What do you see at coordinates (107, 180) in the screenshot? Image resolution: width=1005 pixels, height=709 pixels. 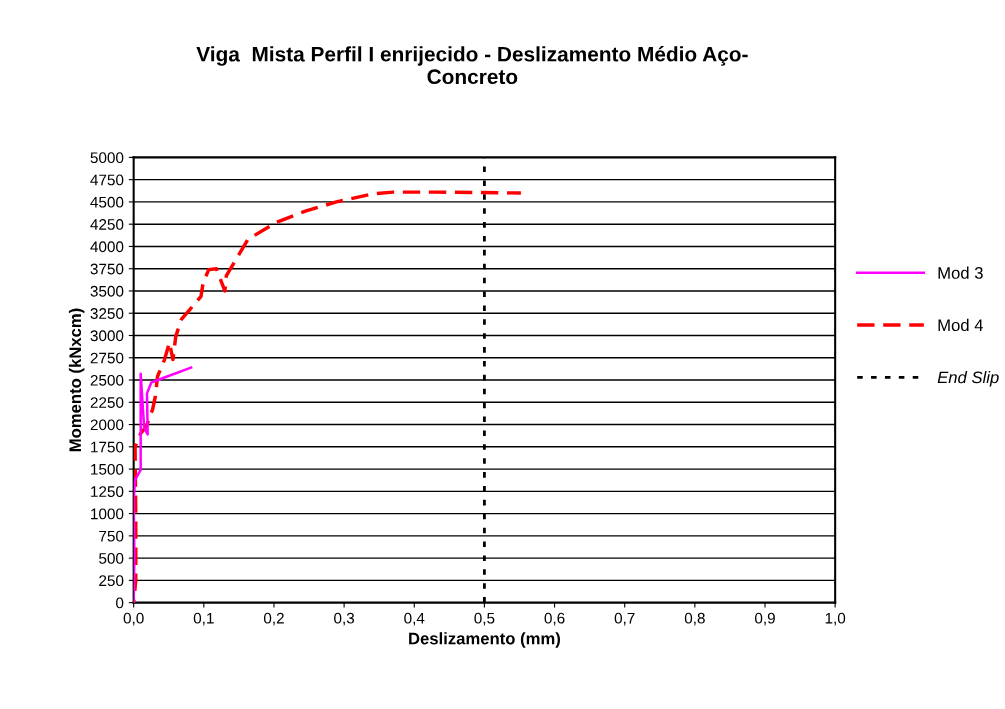 I see `y-tick-label: 4750` at bounding box center [107, 180].